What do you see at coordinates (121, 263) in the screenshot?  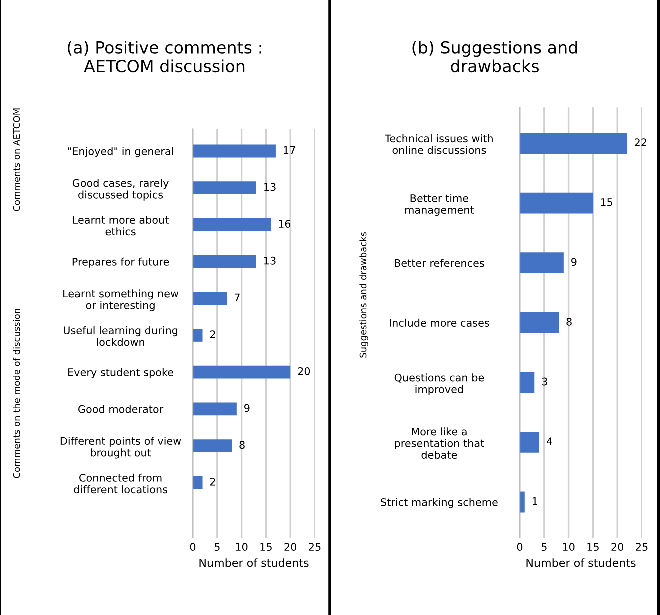 I see `y-tick-label: Prepares for future` at bounding box center [121, 263].